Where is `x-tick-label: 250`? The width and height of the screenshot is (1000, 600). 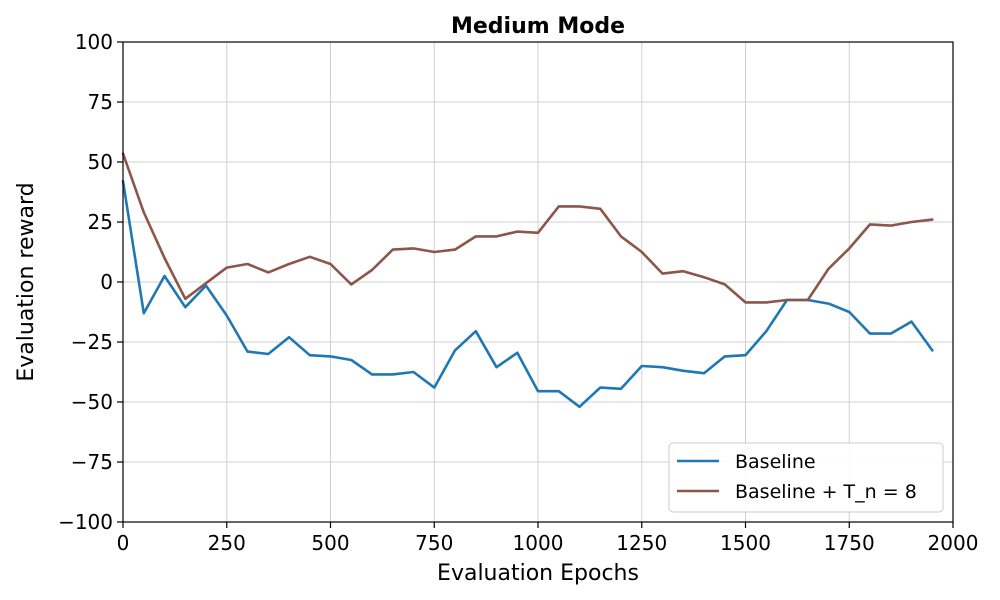
x-tick-label: 250 is located at coordinates (227, 543).